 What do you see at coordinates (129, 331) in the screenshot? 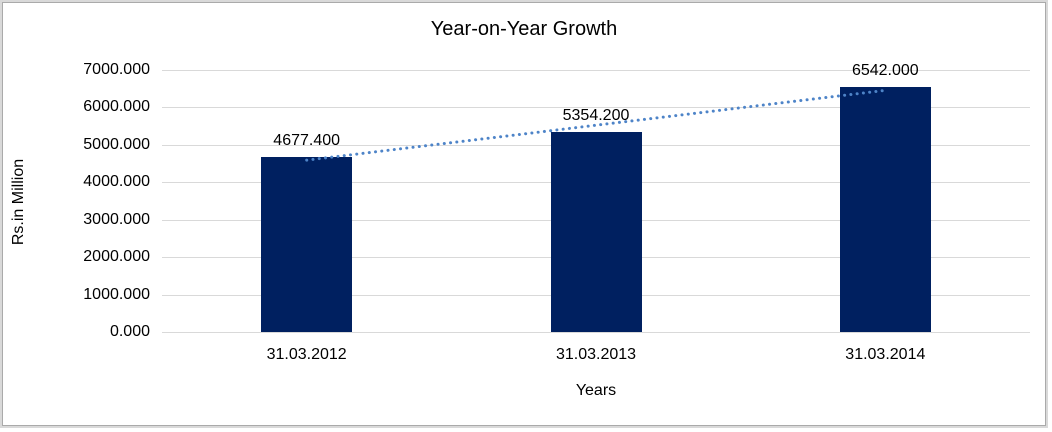
I see `y-axis-tick-label: 0.000` at bounding box center [129, 331].